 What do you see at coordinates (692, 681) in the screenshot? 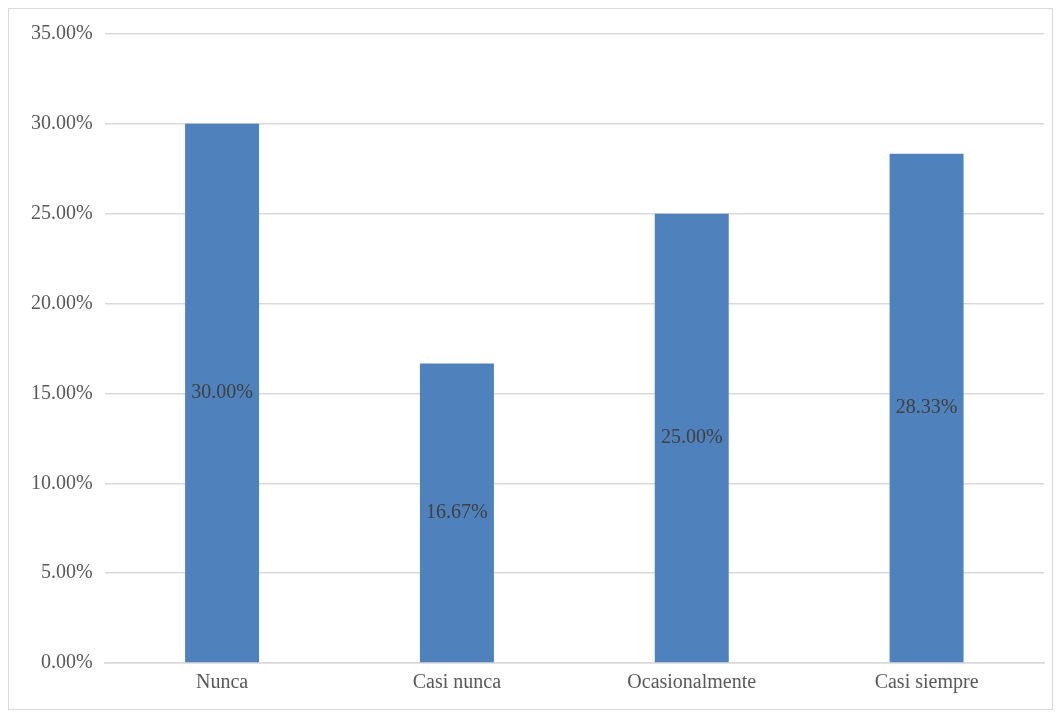
I see `x-tick-label: Ocasionalmente` at bounding box center [692, 681].